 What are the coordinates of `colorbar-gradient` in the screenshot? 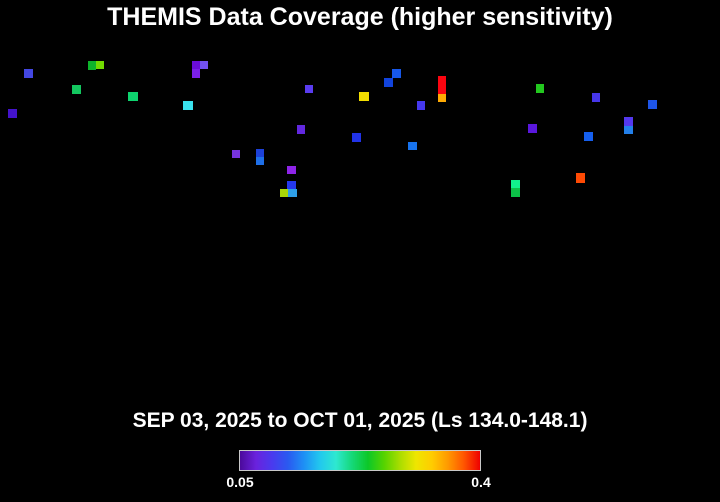 It's located at (360, 460).